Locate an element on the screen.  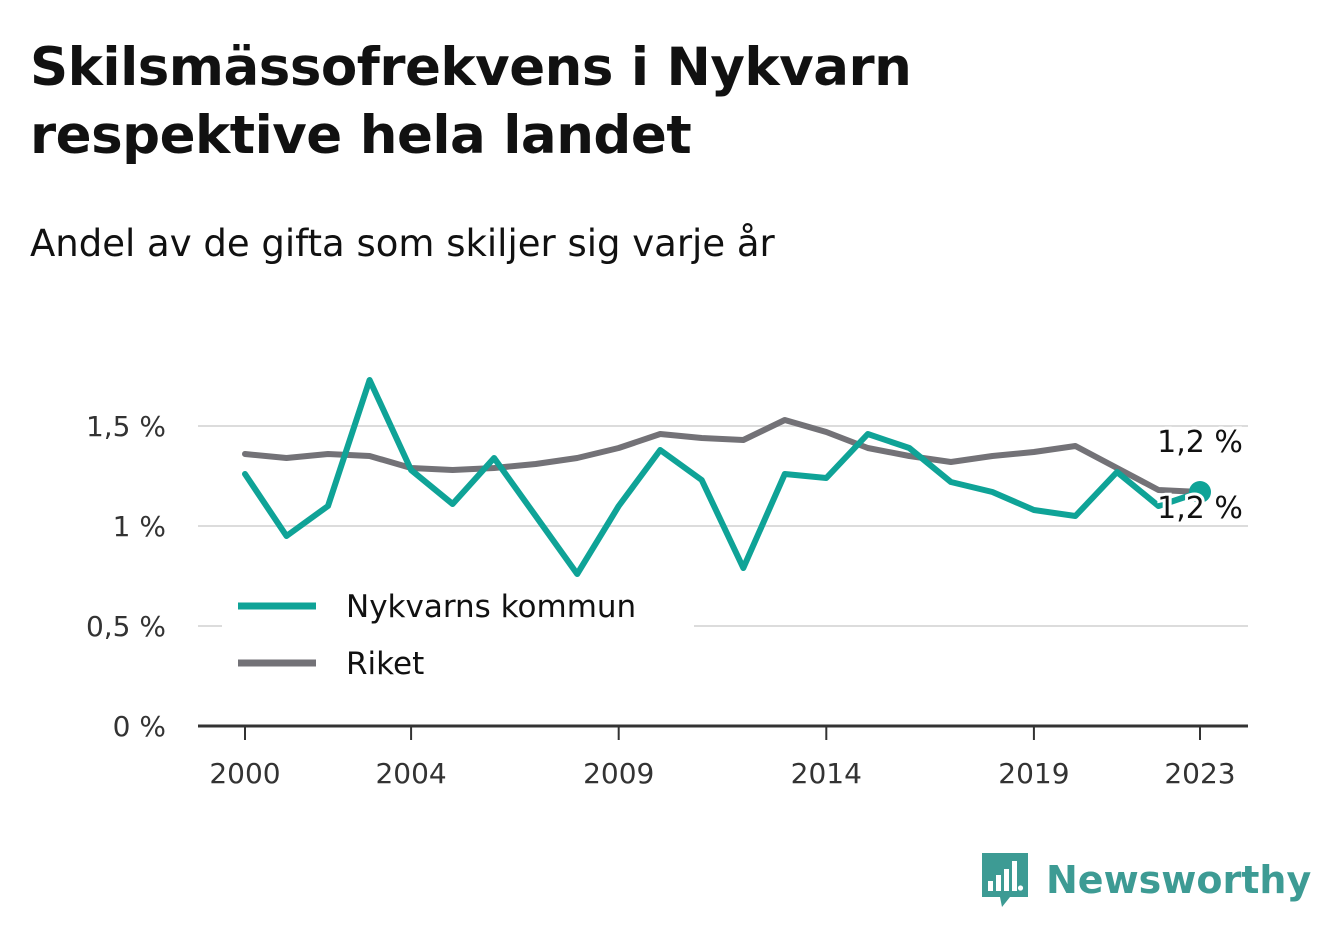
legend-label: Riket is located at coordinates (385, 664).